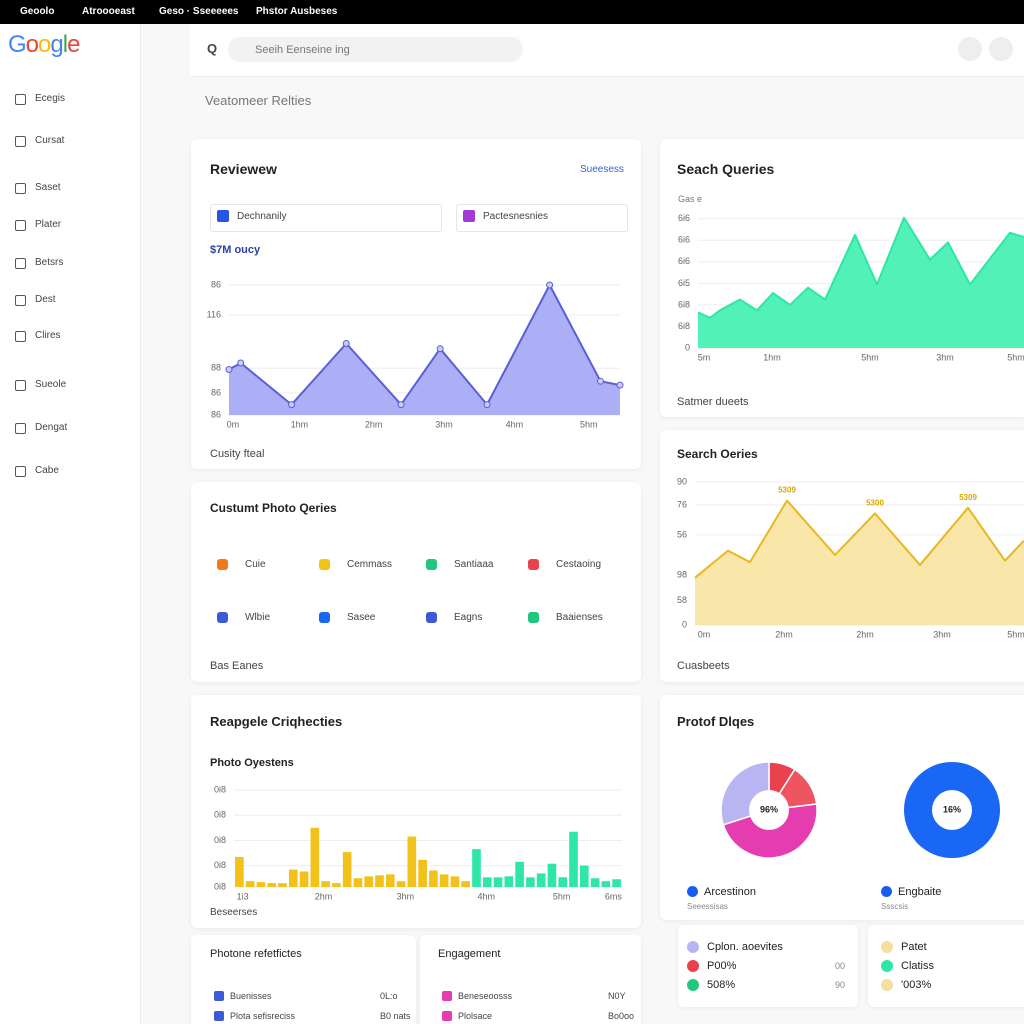 The image size is (1024, 1024). I want to click on chart-label: $7M oucy, so click(235, 250).